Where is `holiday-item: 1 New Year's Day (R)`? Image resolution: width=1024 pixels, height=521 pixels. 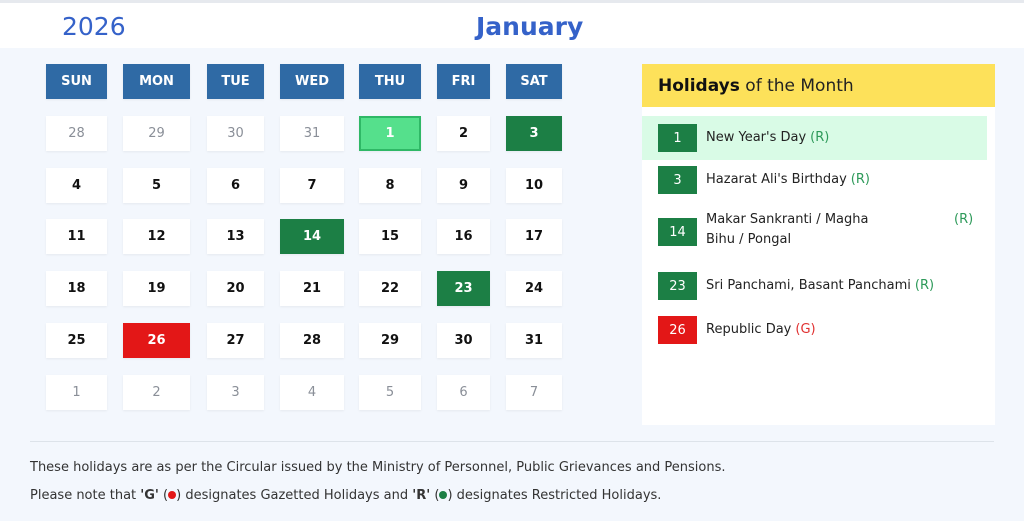
holiday-item: 1 New Year's Day (R) is located at coordinates (814, 138).